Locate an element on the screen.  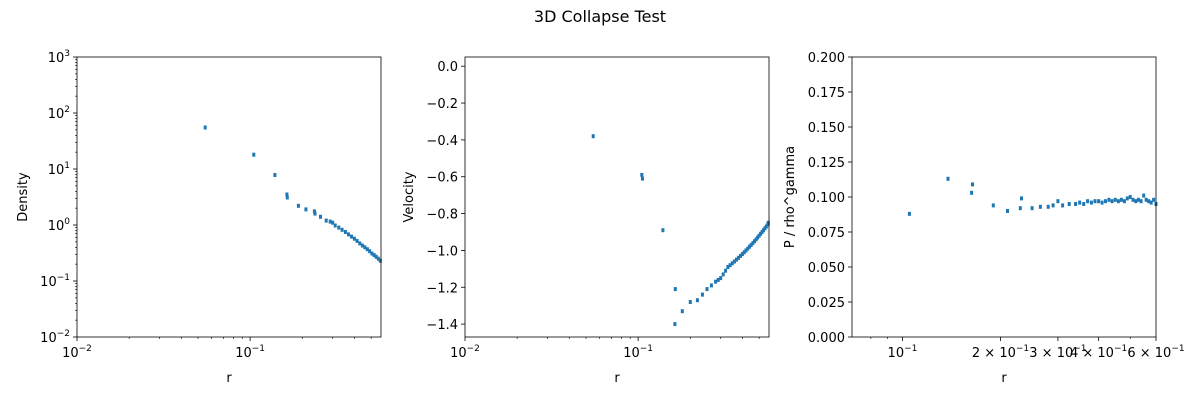
y-tick-label: 10⁻² is located at coordinates (55, 337).